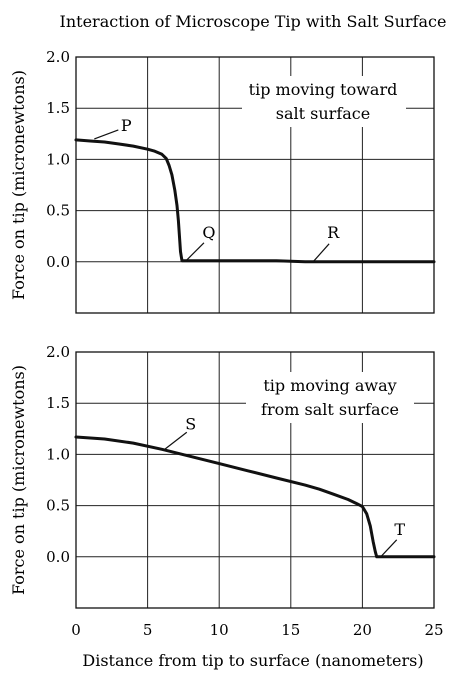  Describe the element at coordinates (76, 630) in the screenshot. I see `x-tick-label: 0` at that location.